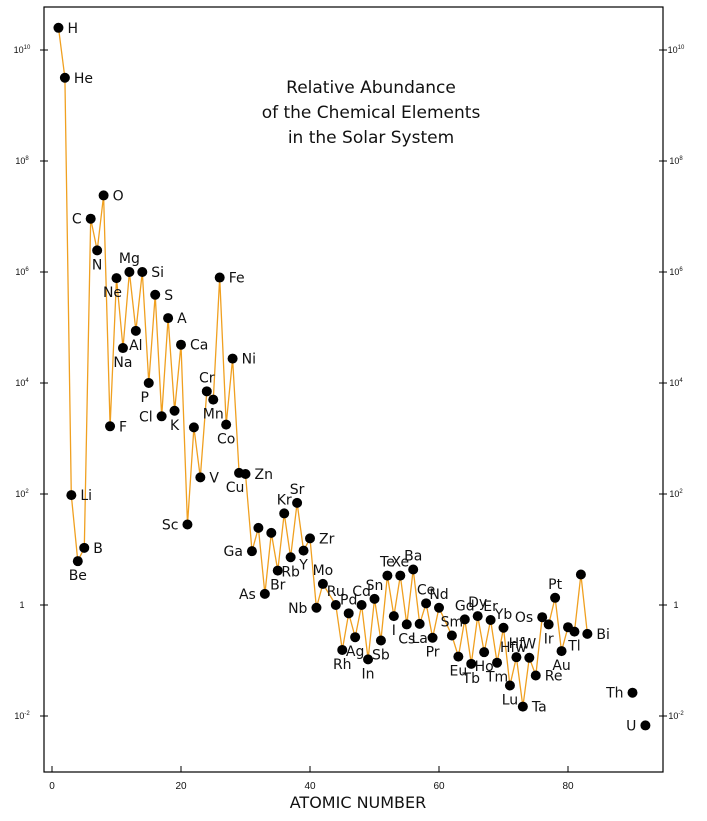 This screenshot has width=707, height=821. I want to click on data-point-p, so click(148, 383).